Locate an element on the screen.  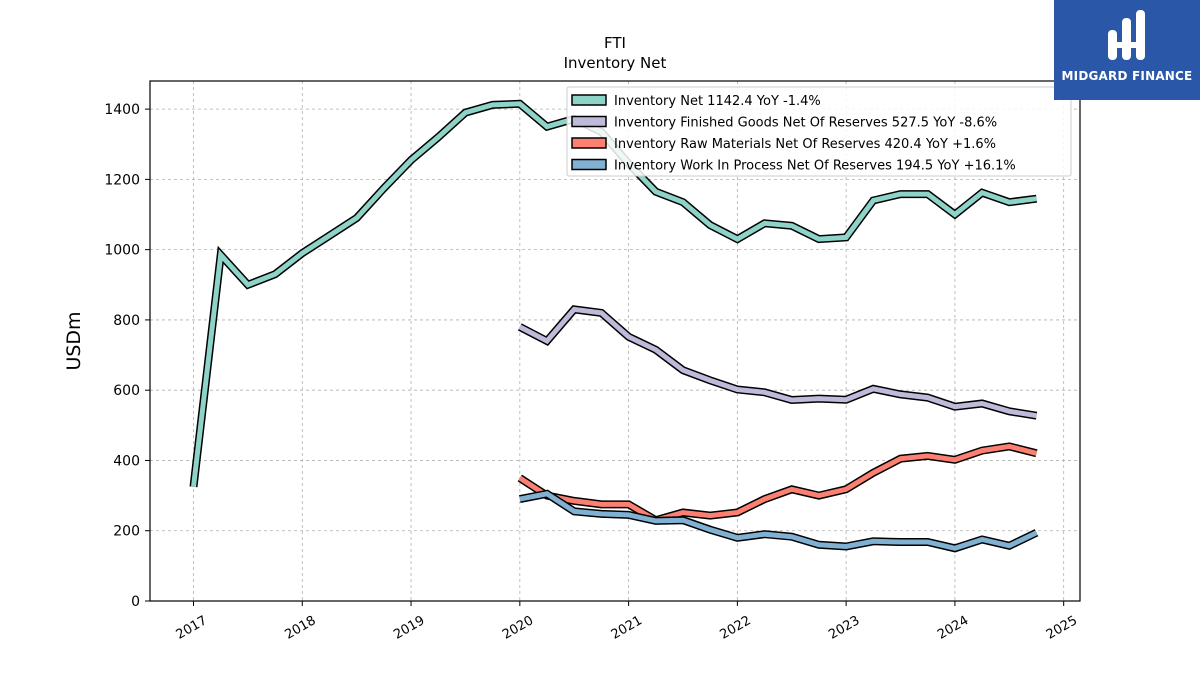
midgard-finance-logo: MIDGARD FINANCE is located at coordinates (1127, 50).